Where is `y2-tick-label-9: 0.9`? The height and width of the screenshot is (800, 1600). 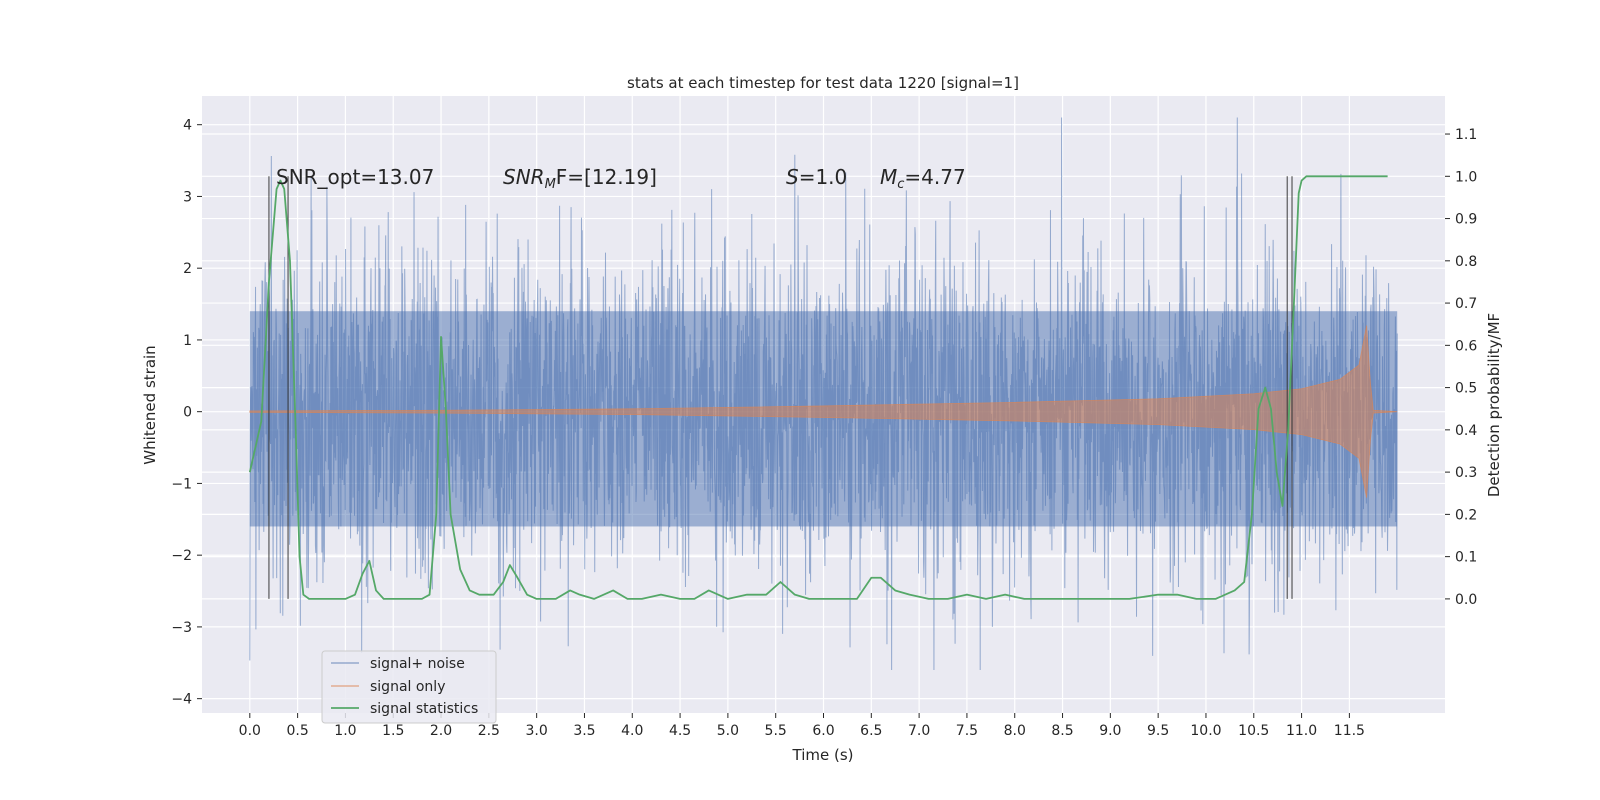
y2-tick-label-9: 0.9 is located at coordinates (1466, 220).